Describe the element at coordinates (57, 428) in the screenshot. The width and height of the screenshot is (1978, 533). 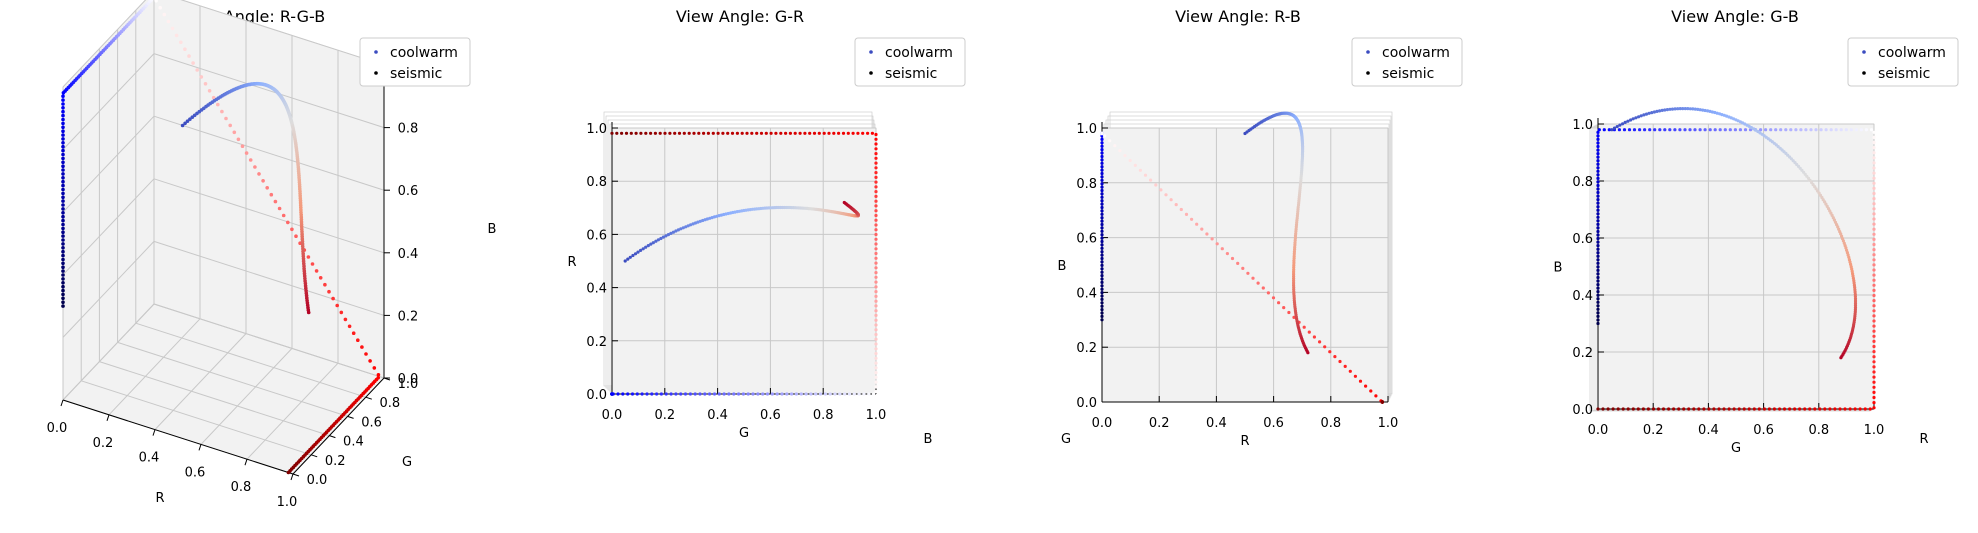
I see `x-tick-label: 0.0` at that location.